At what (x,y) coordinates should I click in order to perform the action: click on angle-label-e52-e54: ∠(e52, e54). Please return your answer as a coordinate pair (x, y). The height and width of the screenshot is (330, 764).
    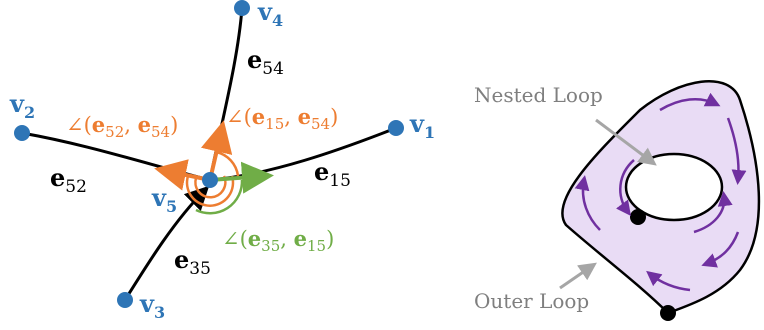
    Looking at the image, I should click on (122, 126).